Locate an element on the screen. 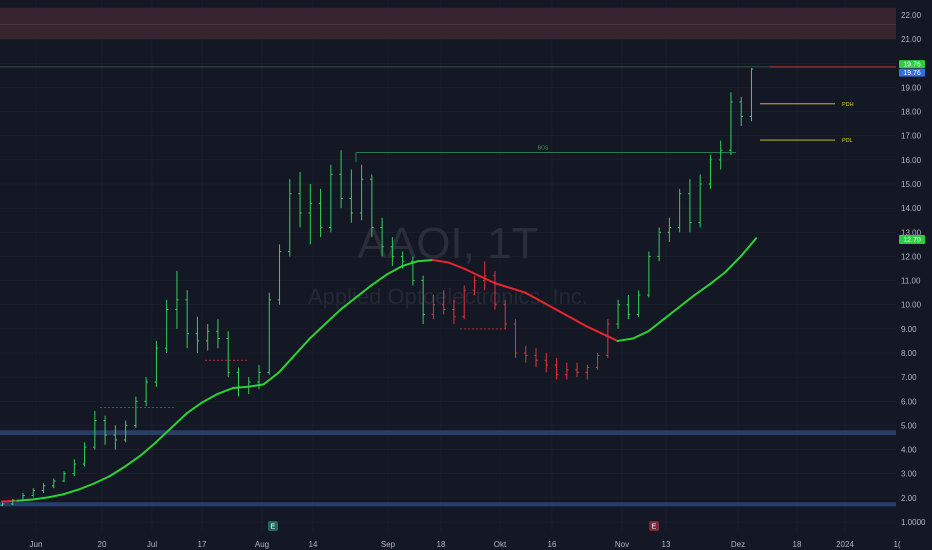 Image resolution: width=932 pixels, height=550 pixels. annotations is located at coordinates (304, 368).